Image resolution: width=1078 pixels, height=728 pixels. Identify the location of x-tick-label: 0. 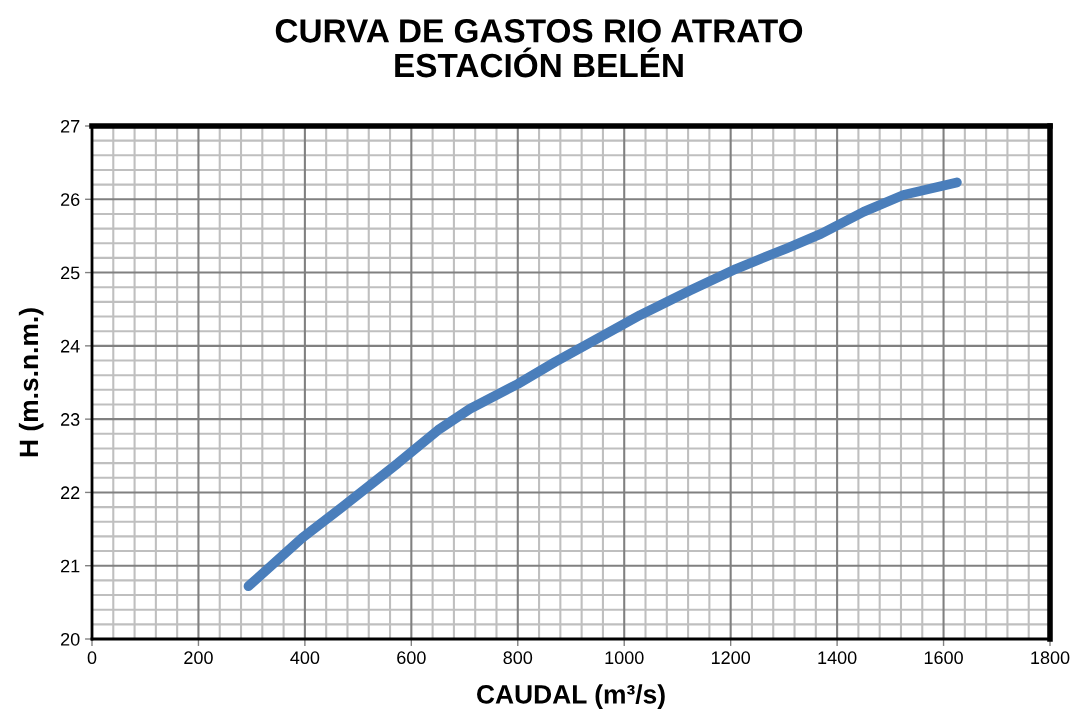
(92, 658).